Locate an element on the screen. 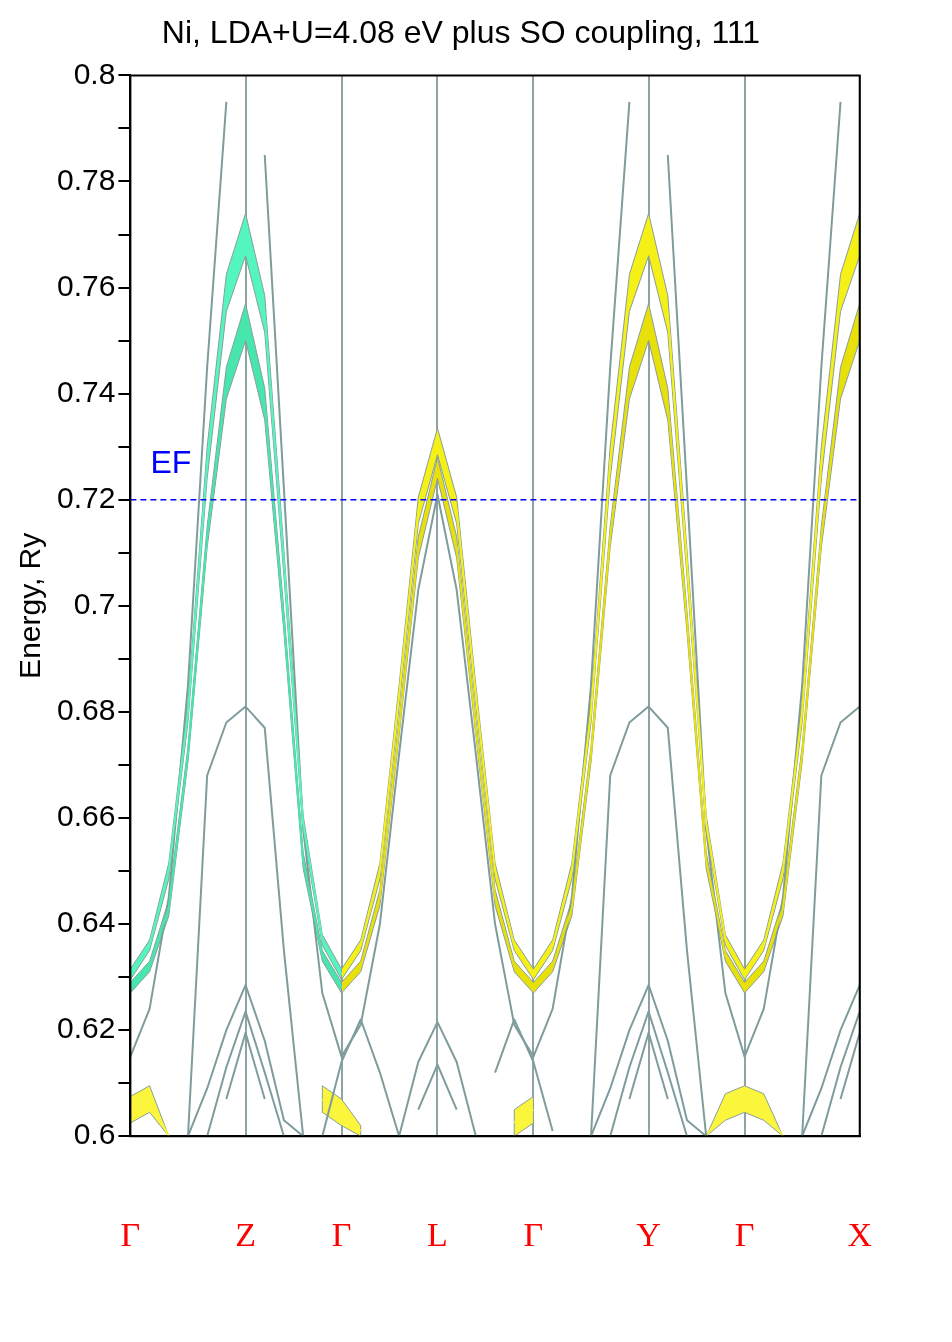 The width and height of the screenshot is (952, 1342). y-tick-label: 0.7 is located at coordinates (94, 604).